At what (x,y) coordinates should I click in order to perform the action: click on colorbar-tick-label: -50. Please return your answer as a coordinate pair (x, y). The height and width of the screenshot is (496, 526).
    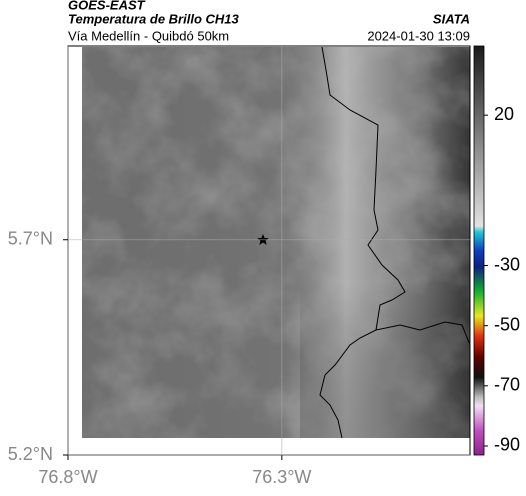
    Looking at the image, I should click on (507, 324).